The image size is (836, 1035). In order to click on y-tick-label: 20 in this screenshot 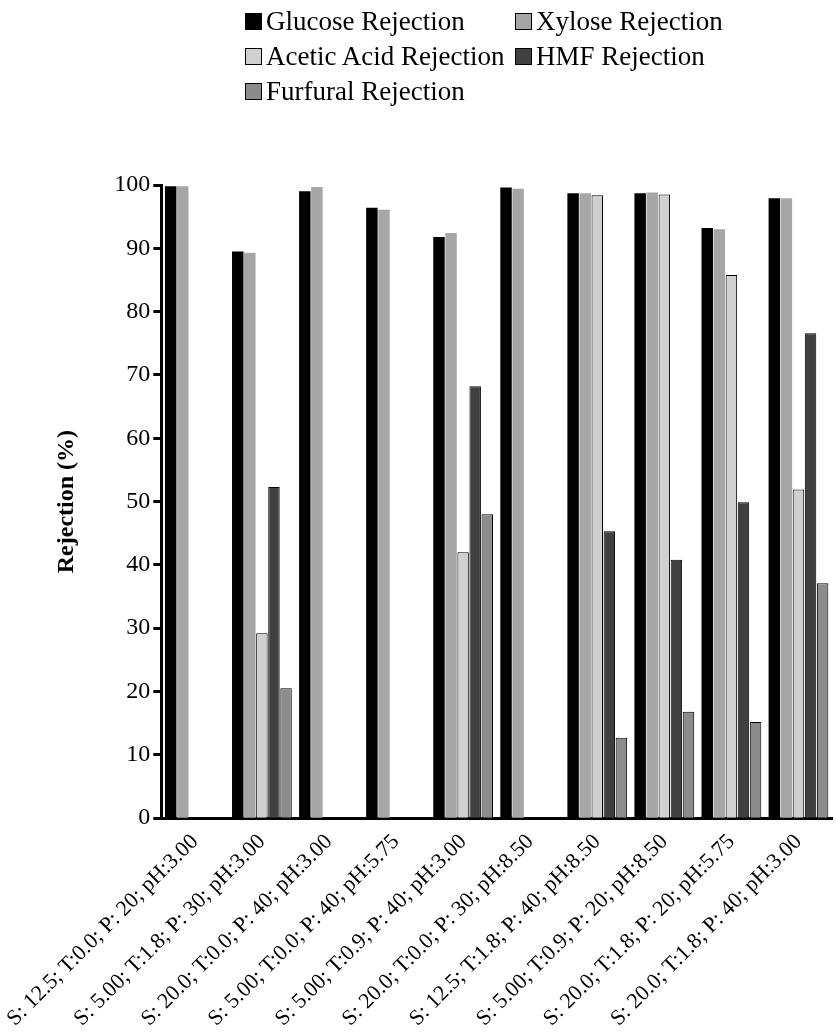, I will do `click(138, 689)`.